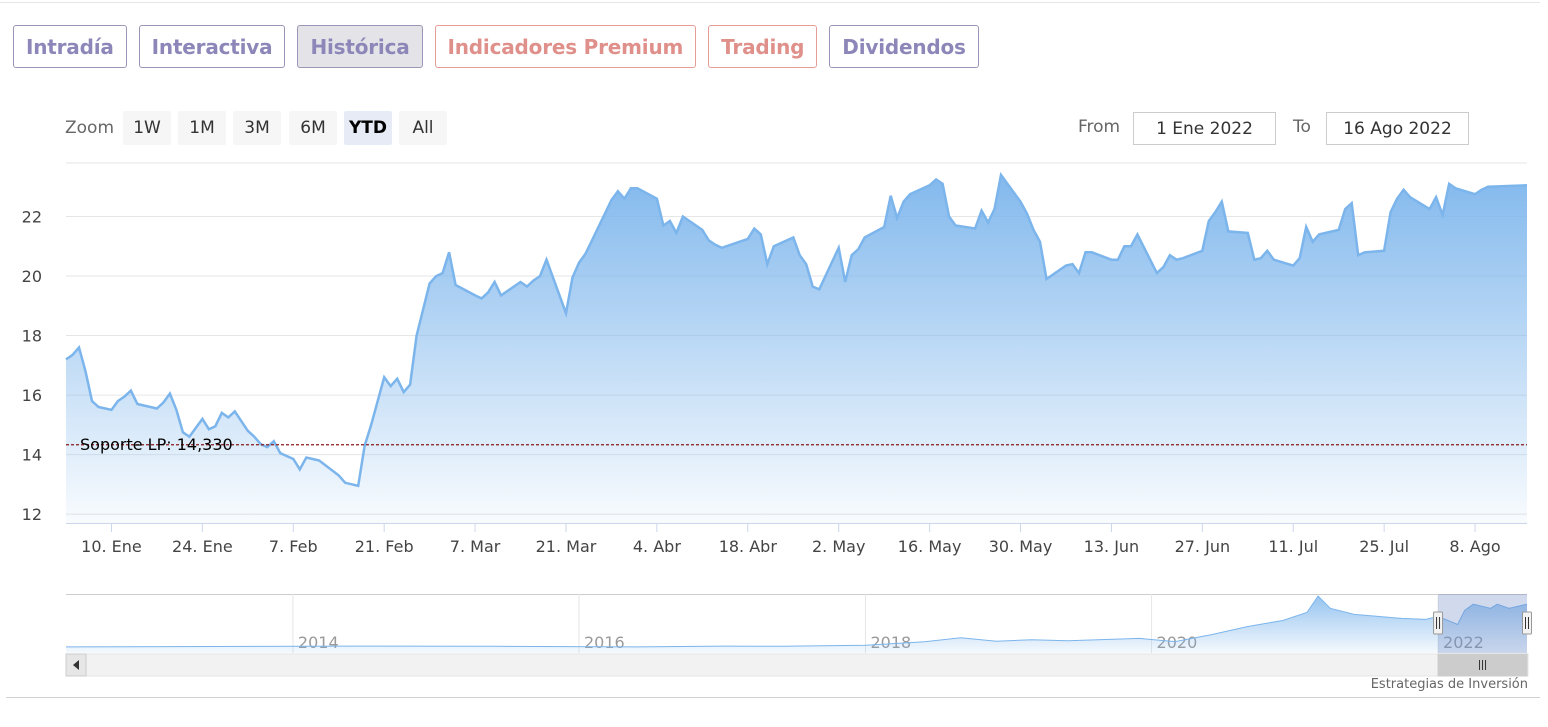  What do you see at coordinates (1397, 128) in the screenshot?
I see `to-date-input: 16 Ago 2022` at bounding box center [1397, 128].